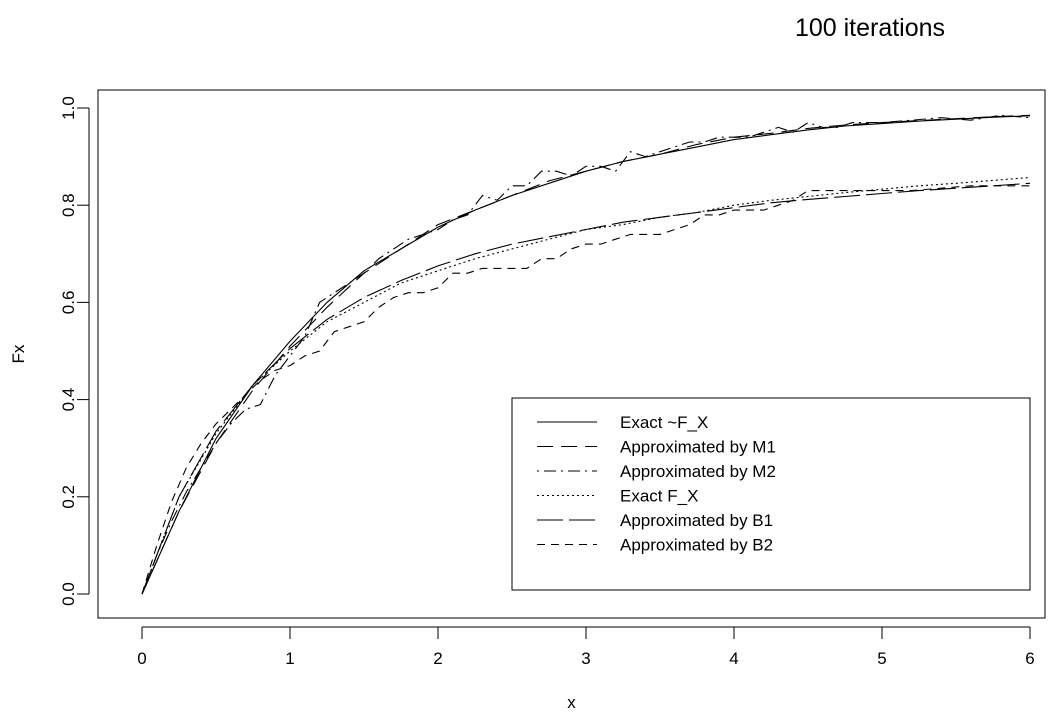  I want to click on legend-item-label: Approximated by M2, so click(698, 471).